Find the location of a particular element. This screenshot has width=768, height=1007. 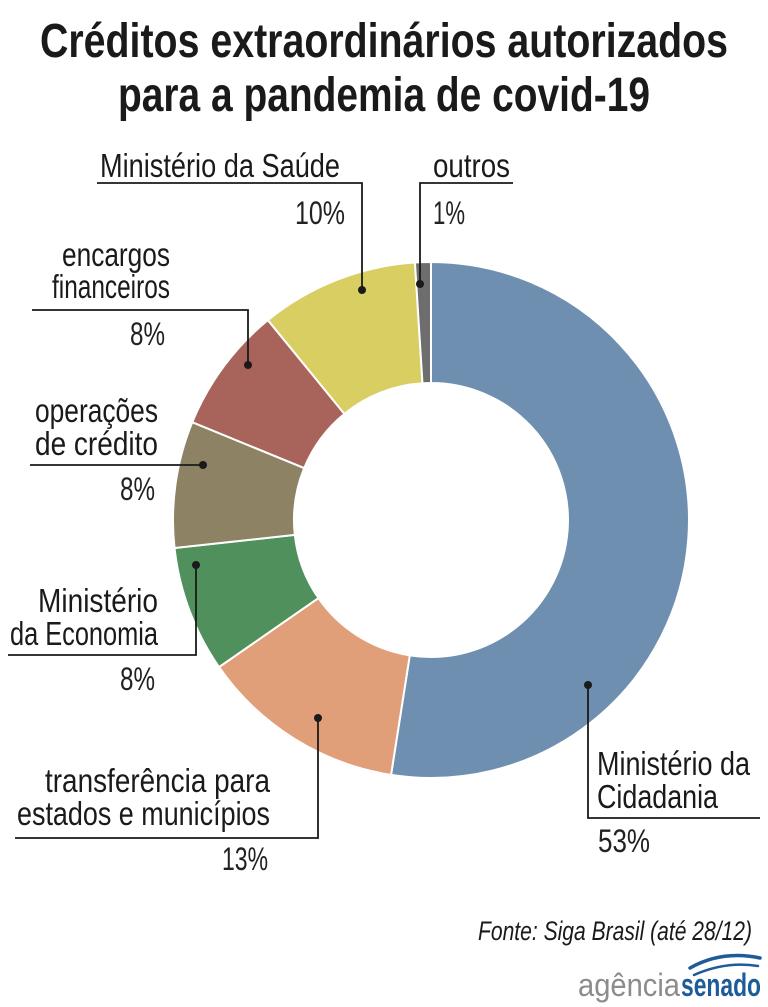

leader-line-encargos is located at coordinates (140, 337).